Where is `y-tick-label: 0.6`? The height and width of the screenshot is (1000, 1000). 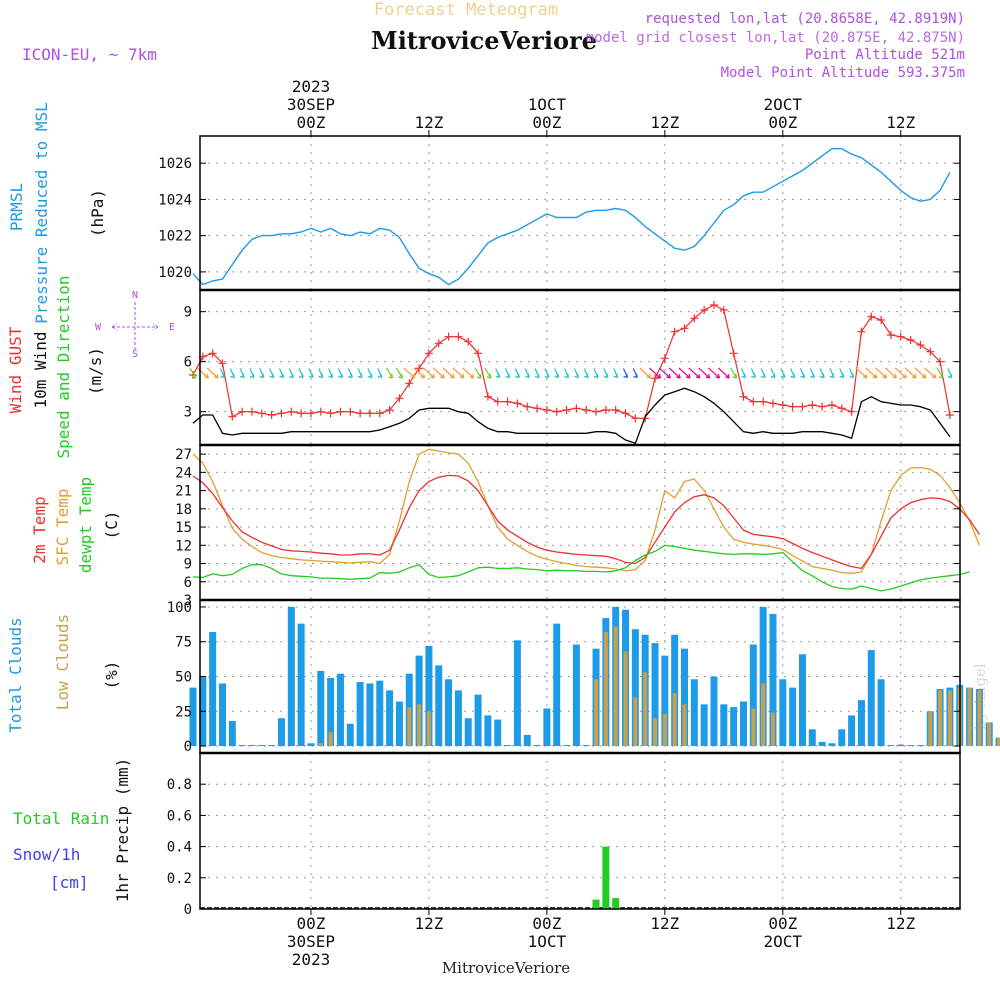 y-tick-label: 0.6 is located at coordinates (179, 816).